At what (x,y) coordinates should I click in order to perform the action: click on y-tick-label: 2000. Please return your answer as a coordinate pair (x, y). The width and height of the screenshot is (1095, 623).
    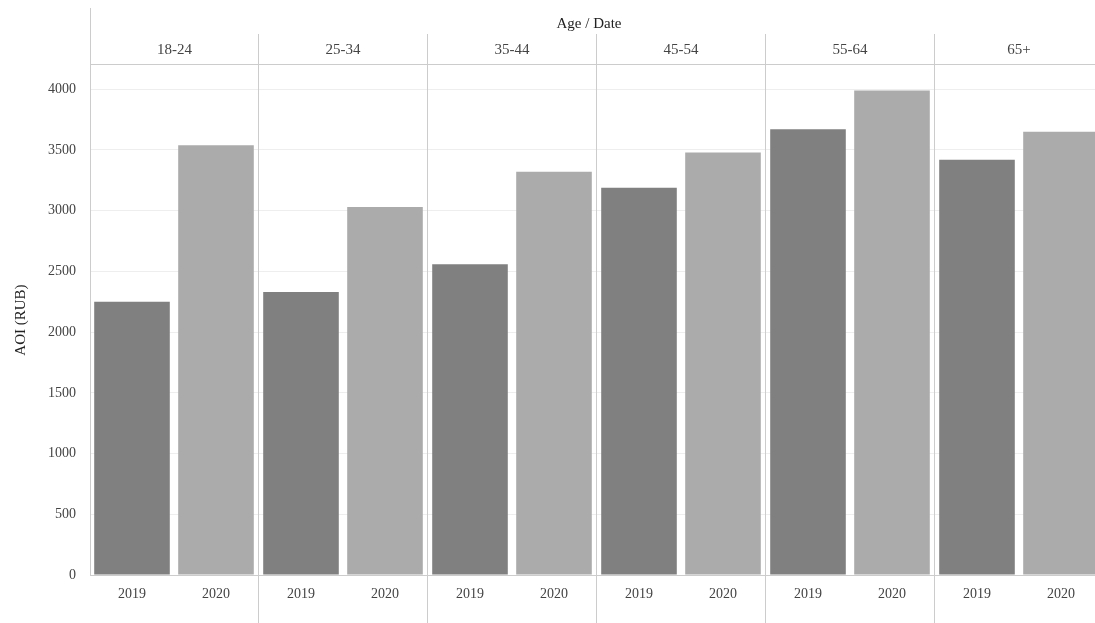
    Looking at the image, I should click on (62, 331).